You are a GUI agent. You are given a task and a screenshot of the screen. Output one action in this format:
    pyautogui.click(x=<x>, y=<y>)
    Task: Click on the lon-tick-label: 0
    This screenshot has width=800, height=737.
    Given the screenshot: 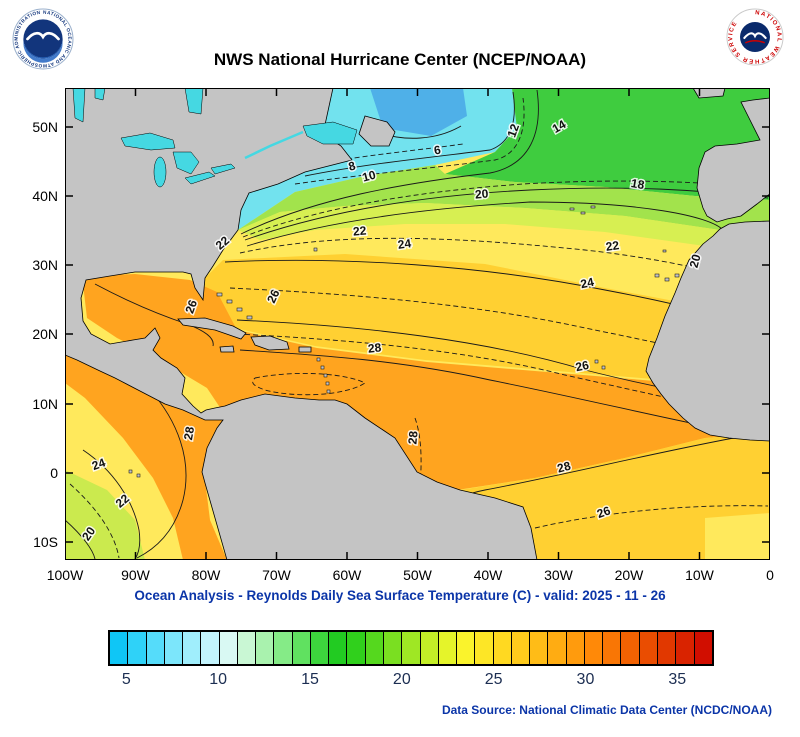 What is the action you would take?
    pyautogui.click(x=770, y=575)
    